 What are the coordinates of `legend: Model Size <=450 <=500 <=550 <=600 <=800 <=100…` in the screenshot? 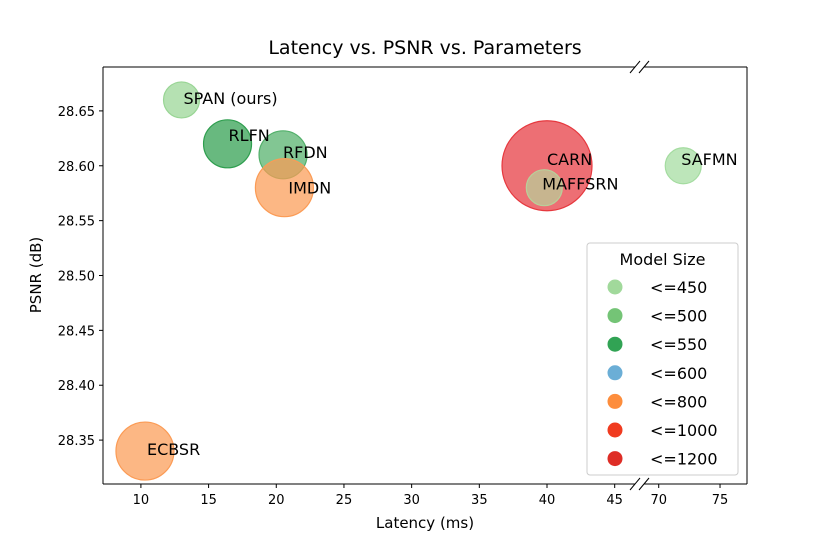 It's located at (662, 359).